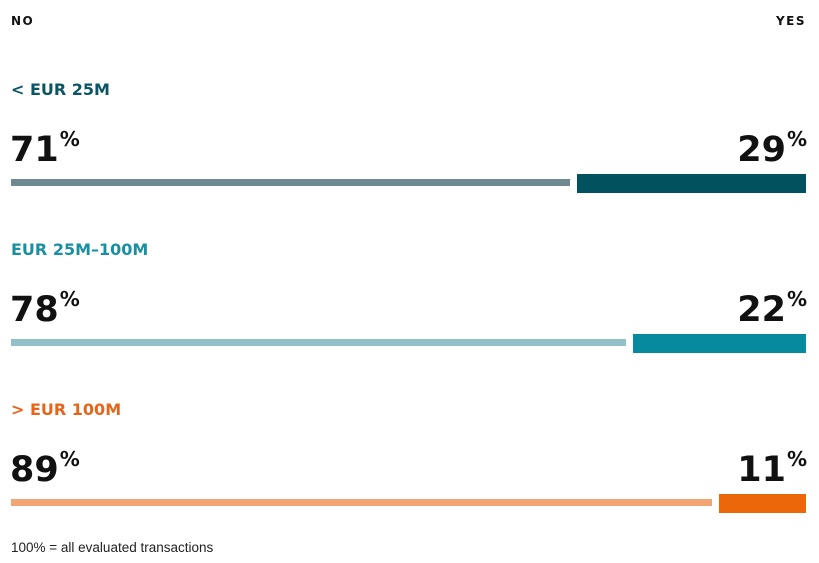 The image size is (819, 563). What do you see at coordinates (790, 21) in the screenshot?
I see `yes-header: YES` at bounding box center [790, 21].